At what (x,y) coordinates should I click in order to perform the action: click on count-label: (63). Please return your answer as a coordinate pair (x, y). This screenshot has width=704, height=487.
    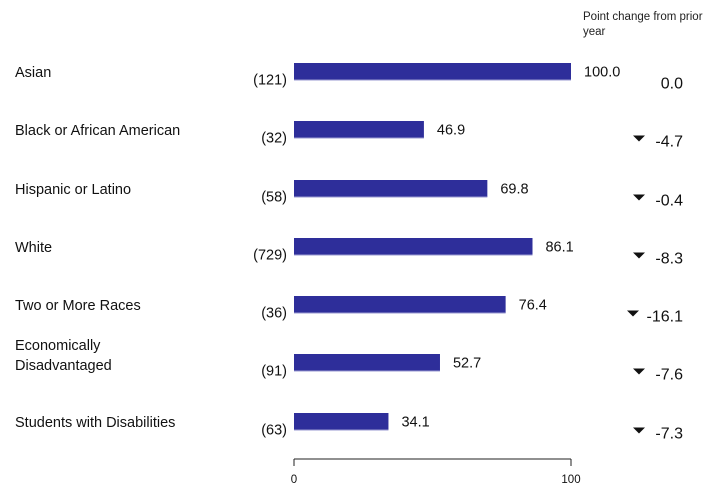
    Looking at the image, I should click on (274, 431).